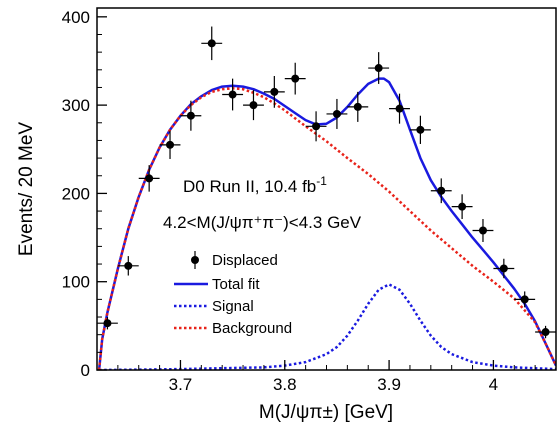  Describe the element at coordinates (233, 306) in the screenshot. I see `legend-signal-label: Signal` at that location.